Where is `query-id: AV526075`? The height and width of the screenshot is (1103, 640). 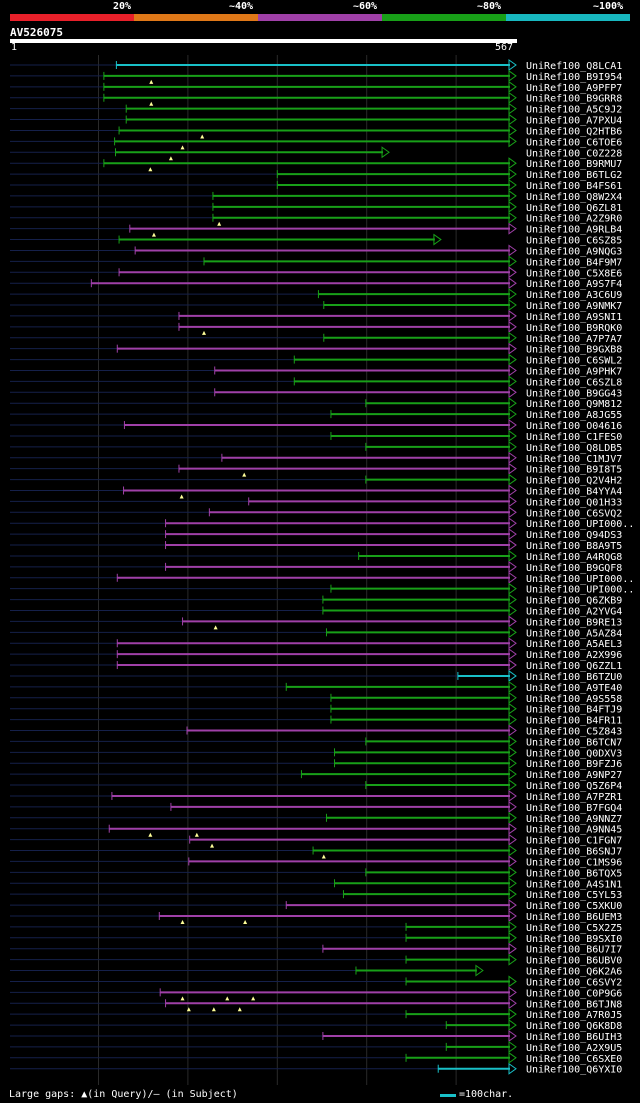 query-id: AV526075 is located at coordinates (36, 32).